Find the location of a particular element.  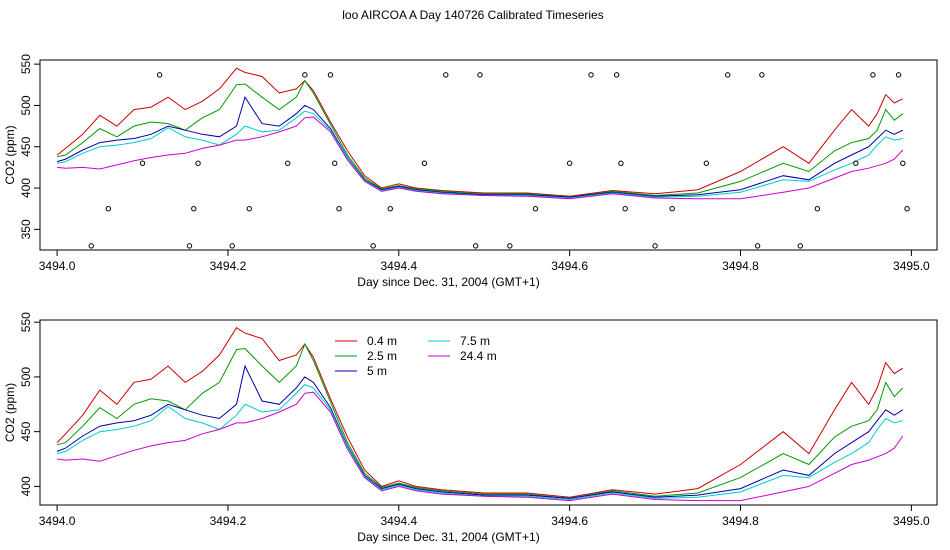

legend-label: 5 m is located at coordinates (377, 371).